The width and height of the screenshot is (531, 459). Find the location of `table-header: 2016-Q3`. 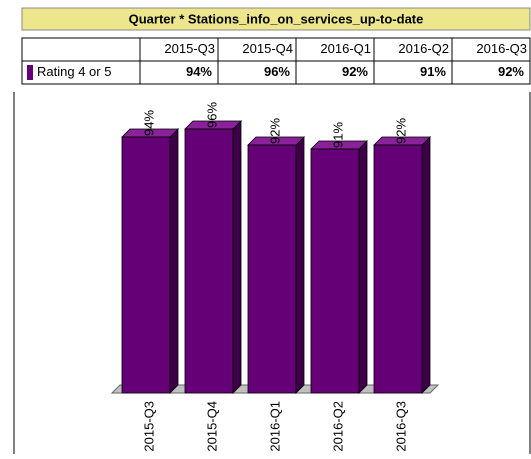

table-header: 2016-Q3 is located at coordinates (501, 48).